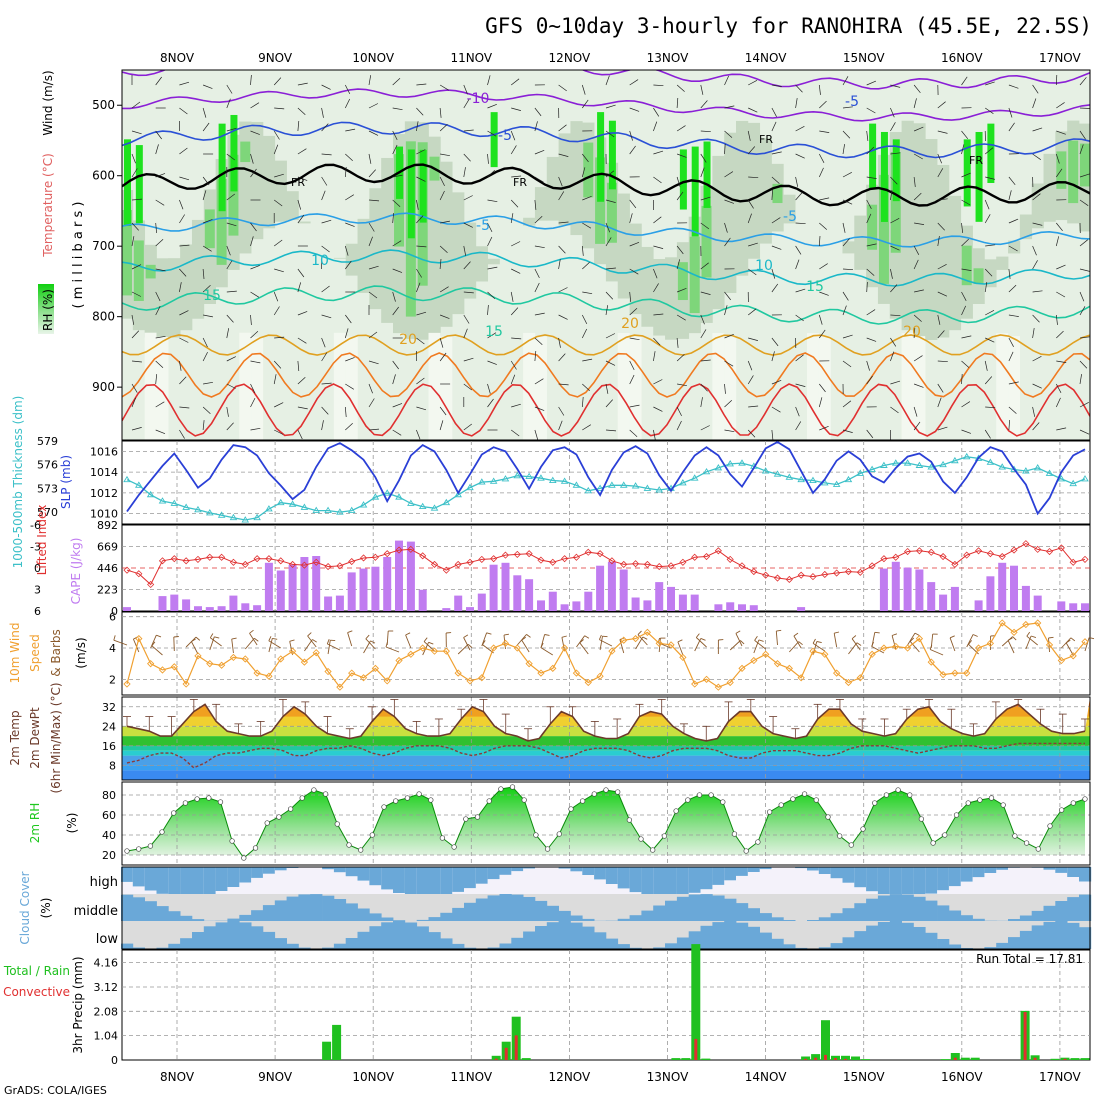 This screenshot has width=1100, height=1100. I want to click on wind-ylabel-3: & Barbs, so click(56, 653).